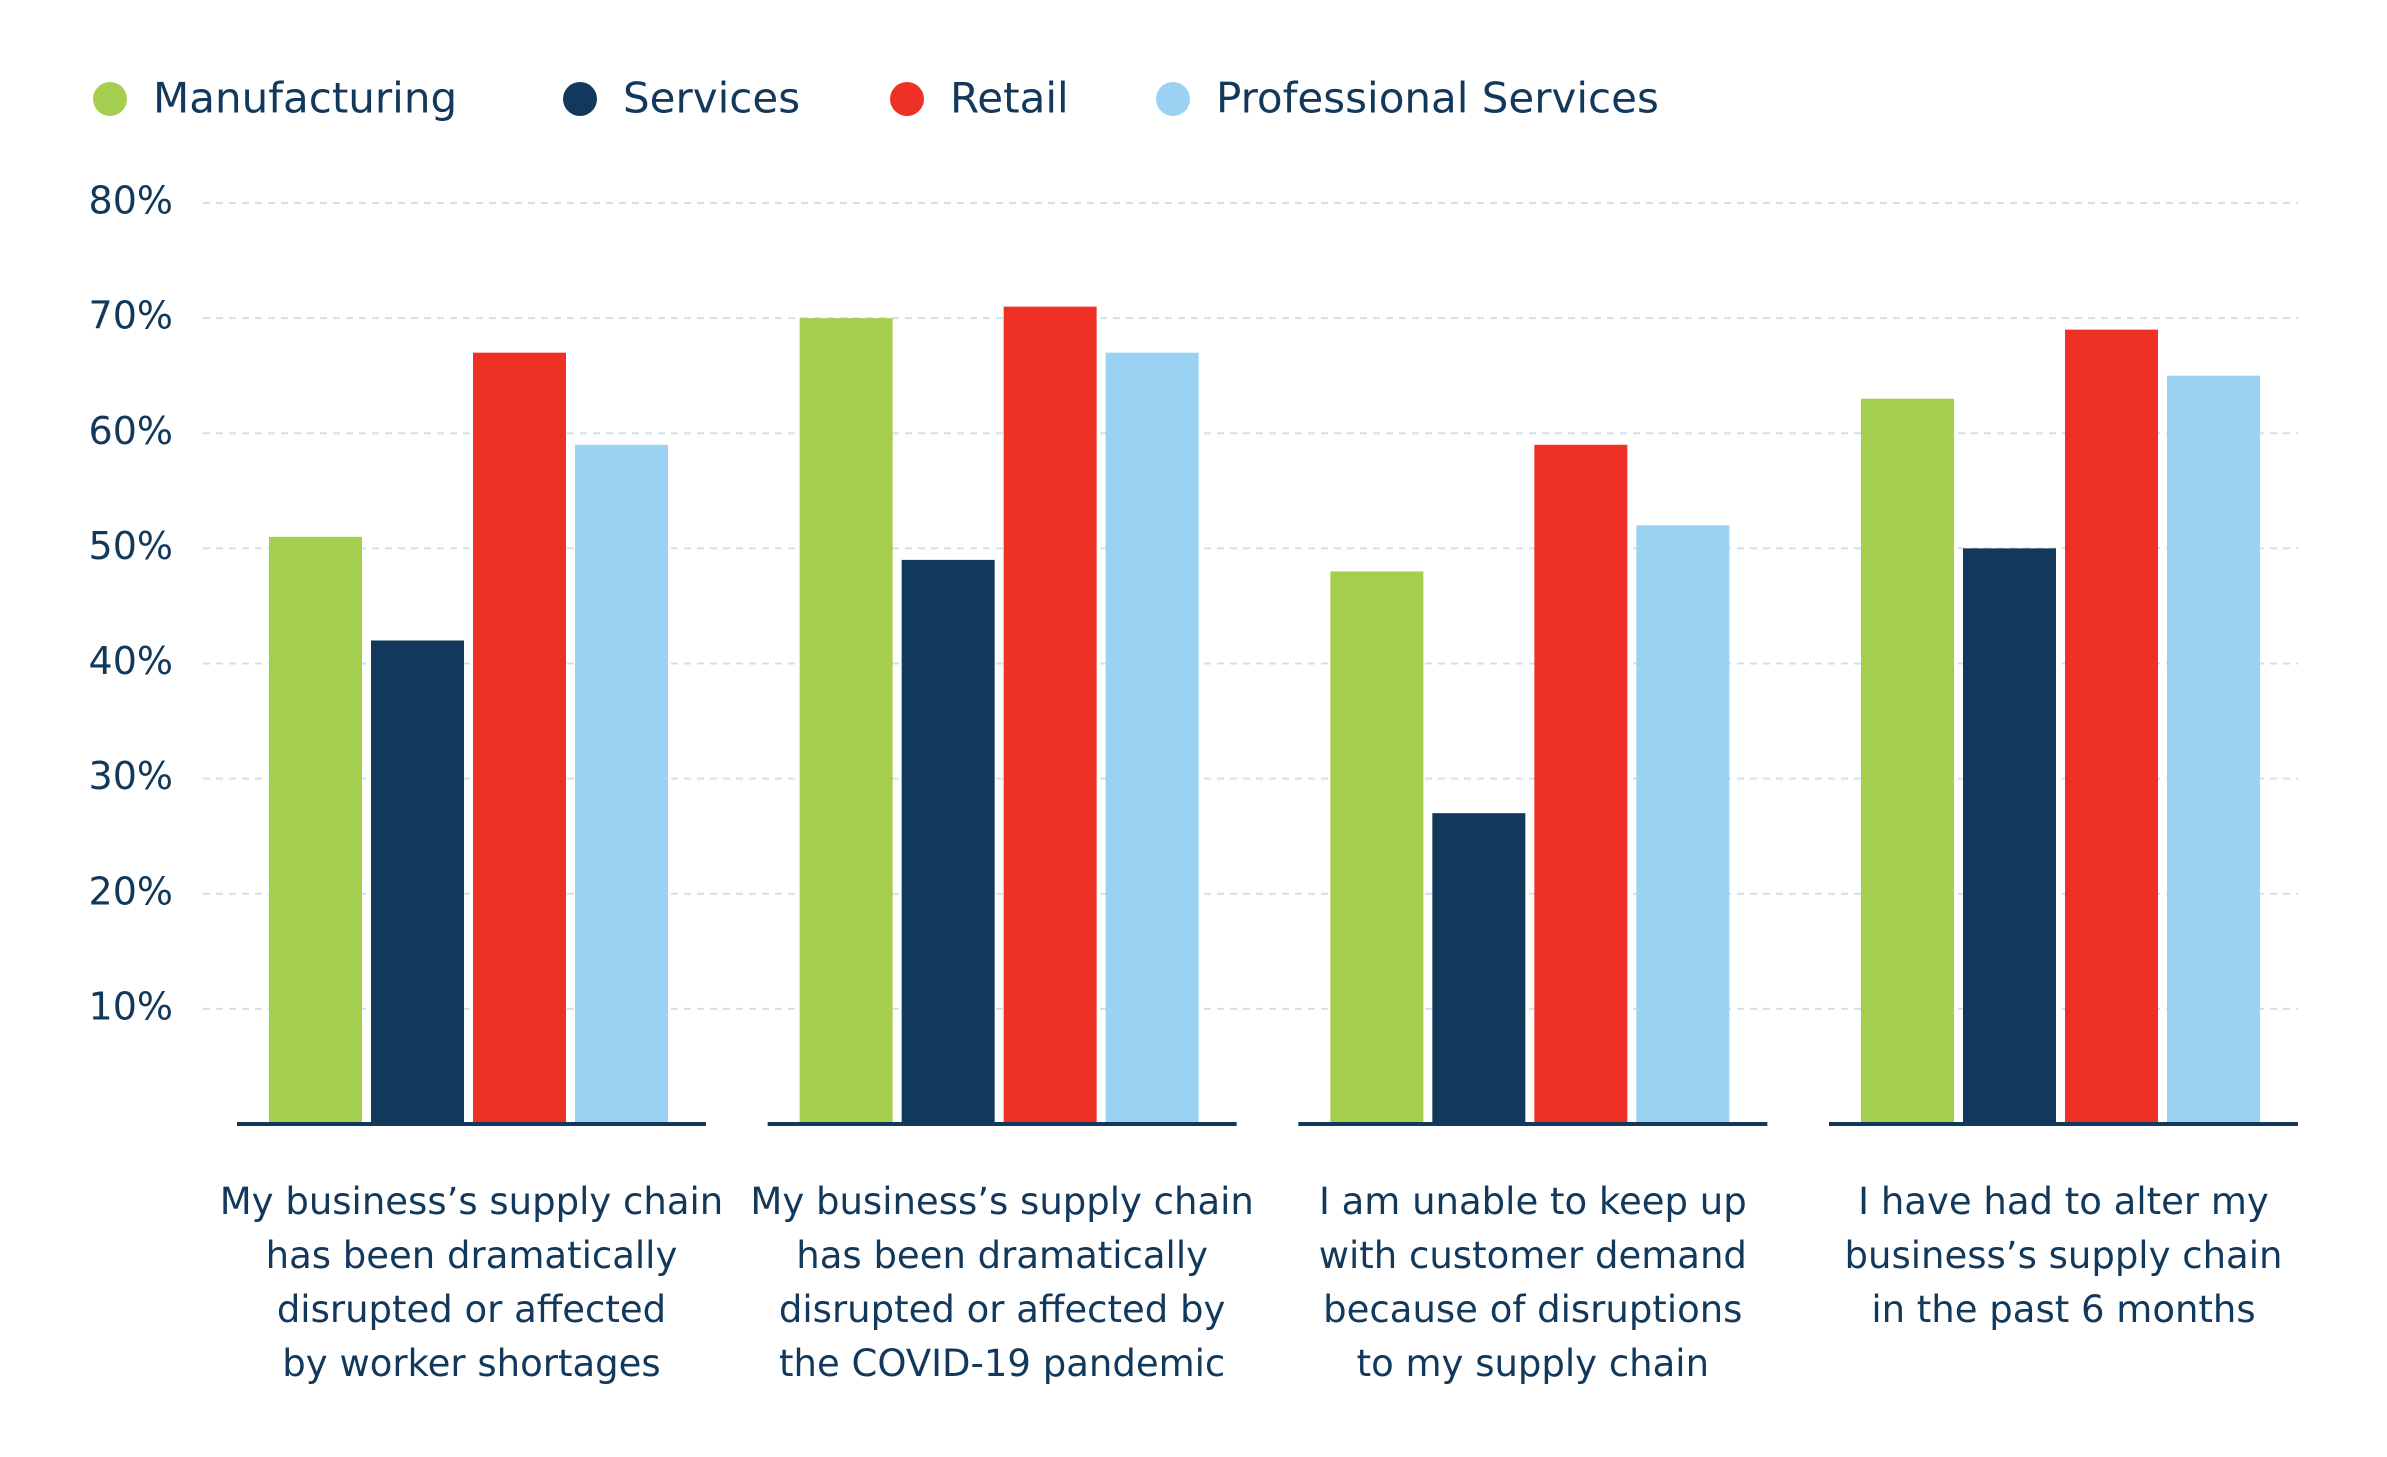 The height and width of the screenshot is (1457, 2387). I want to click on legend-label: Services, so click(711, 98).